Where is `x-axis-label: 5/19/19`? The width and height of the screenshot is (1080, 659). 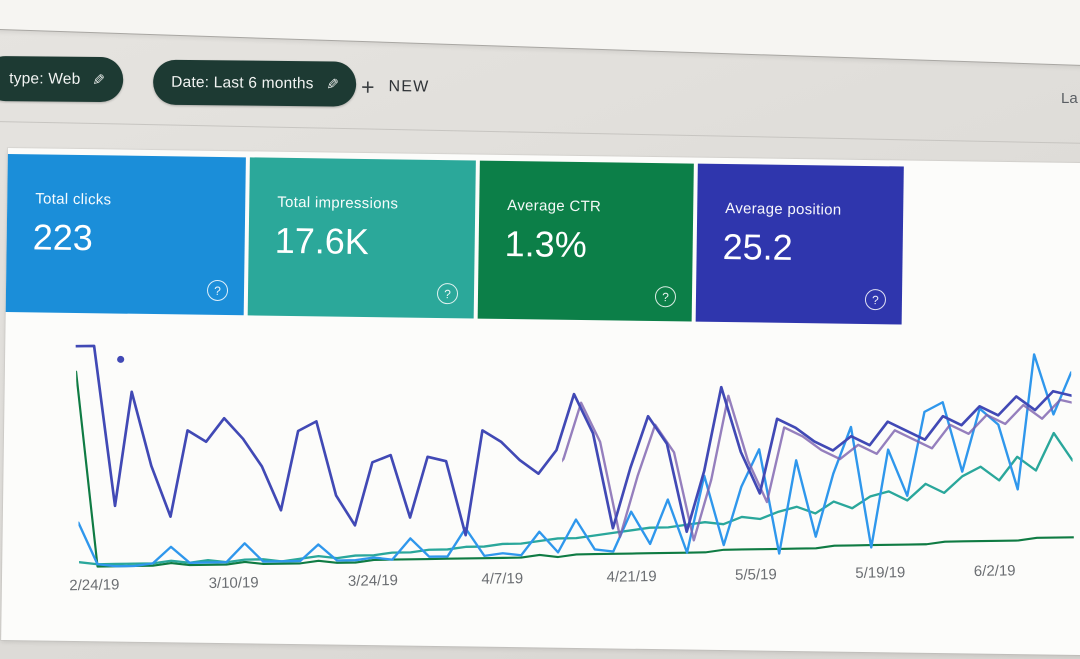 x-axis-label: 5/19/19 is located at coordinates (880, 573).